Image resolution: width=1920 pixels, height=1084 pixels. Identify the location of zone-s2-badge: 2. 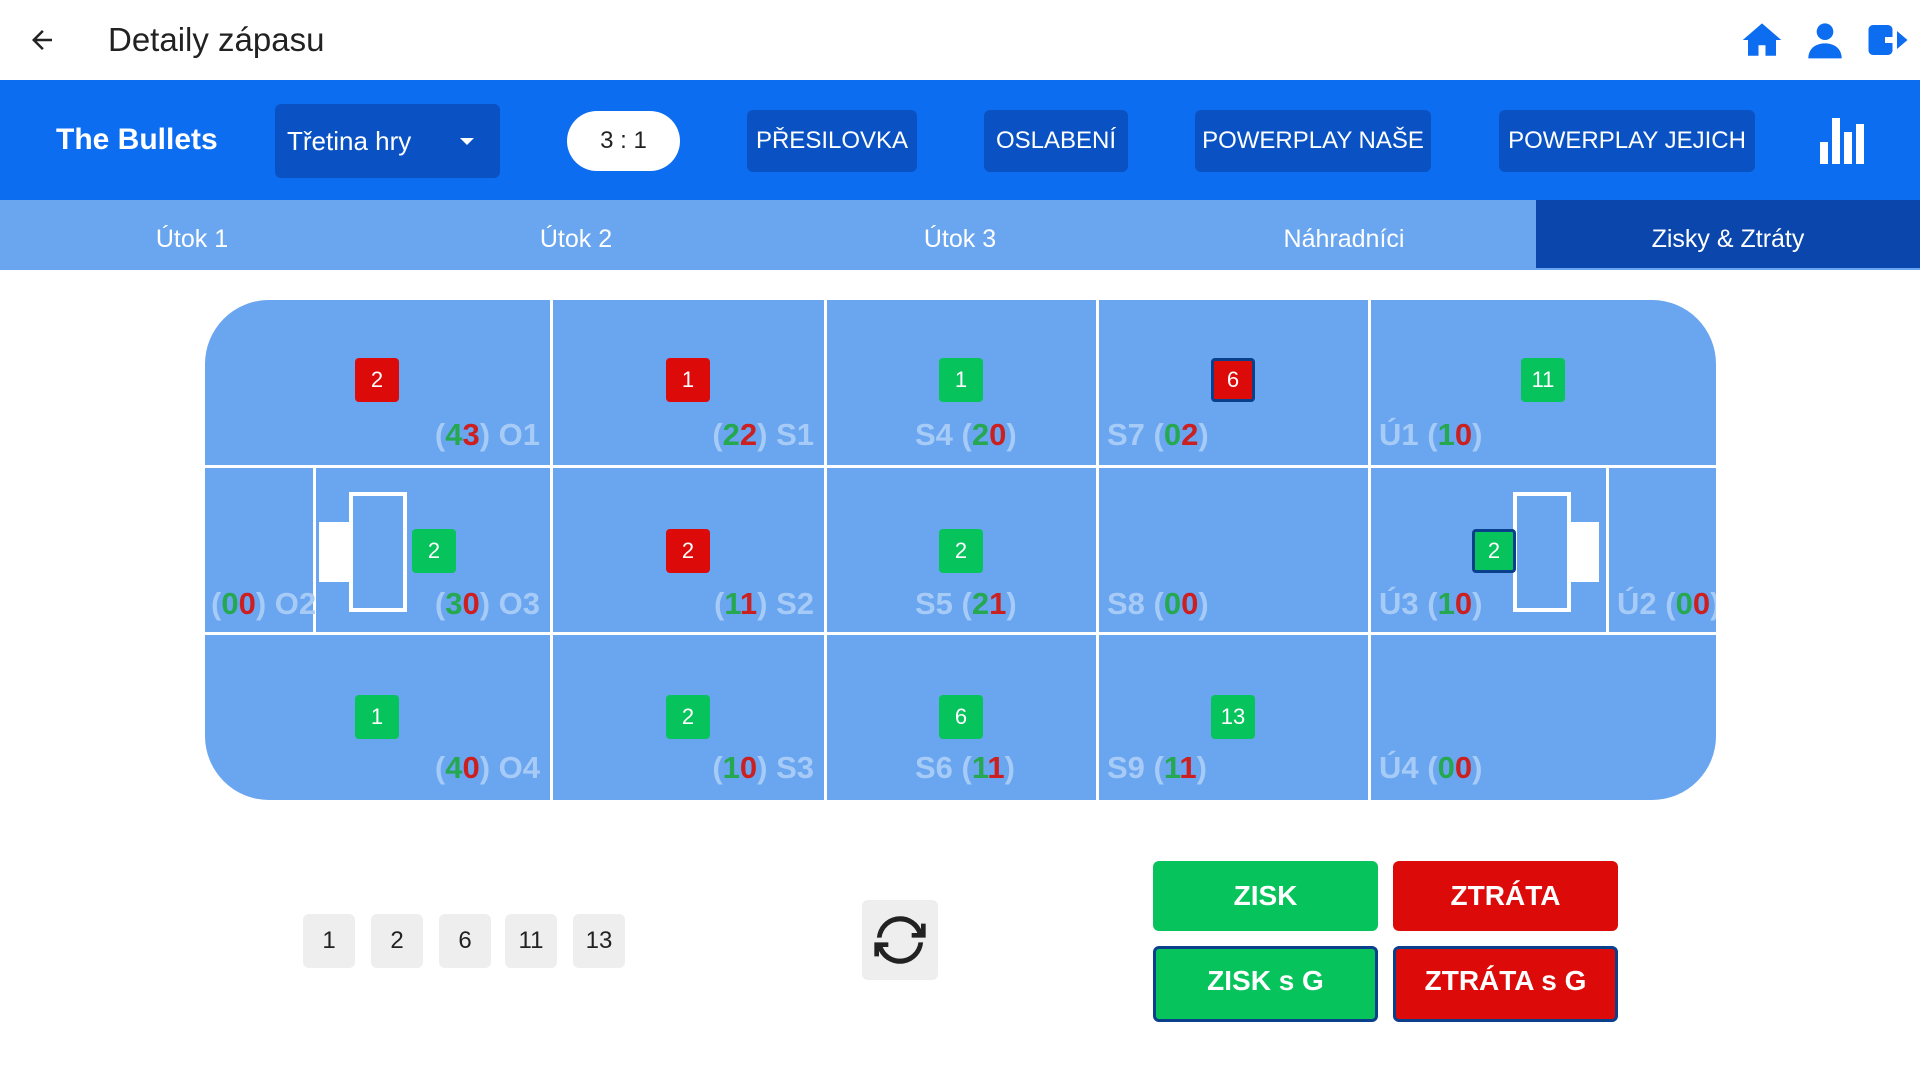
(688, 551).